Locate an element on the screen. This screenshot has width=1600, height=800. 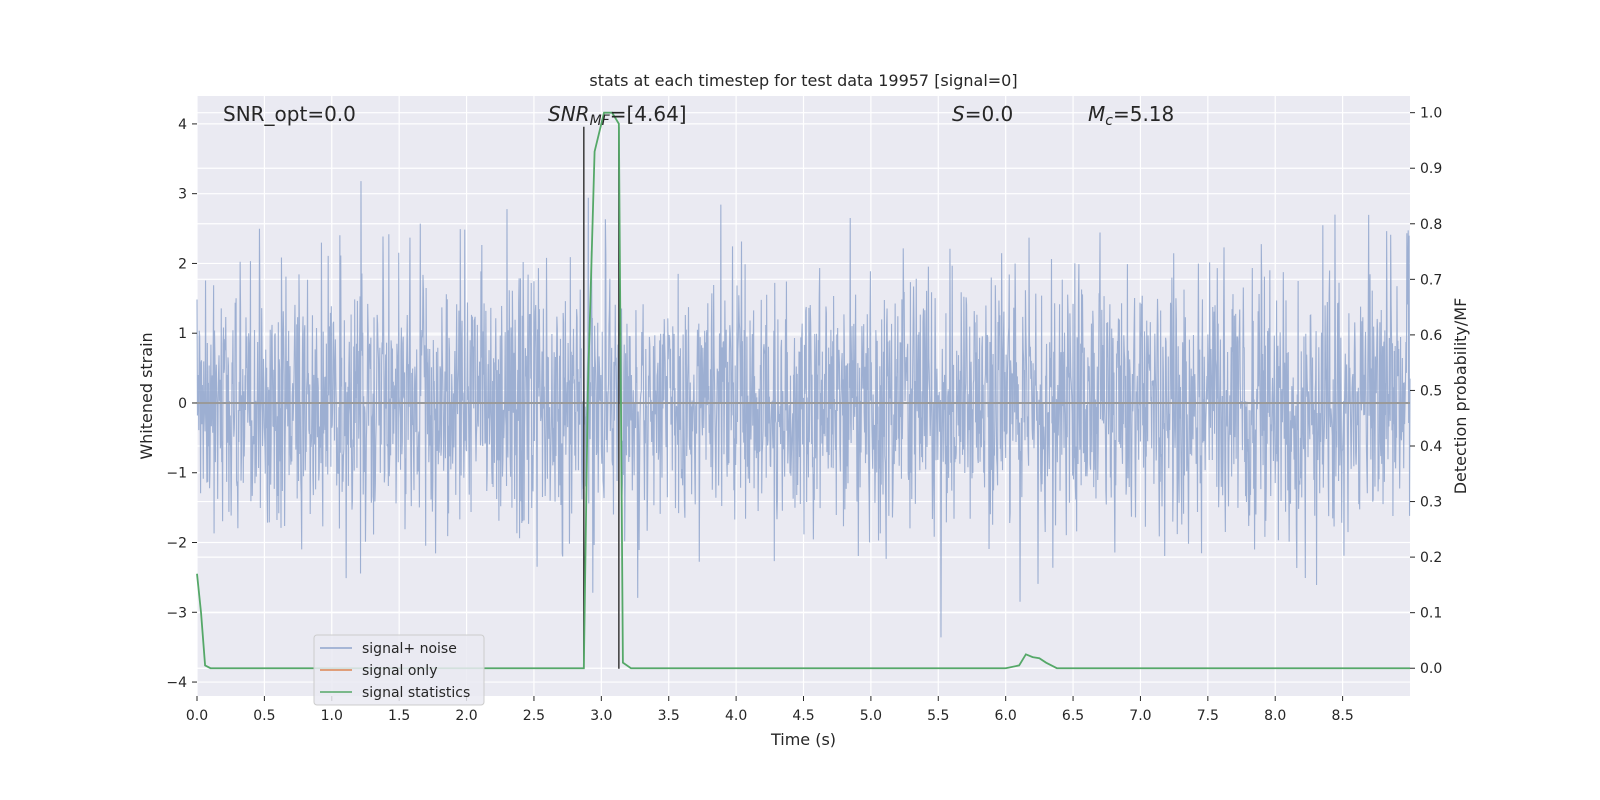
x-tick-label: 4.0 is located at coordinates (736, 716).